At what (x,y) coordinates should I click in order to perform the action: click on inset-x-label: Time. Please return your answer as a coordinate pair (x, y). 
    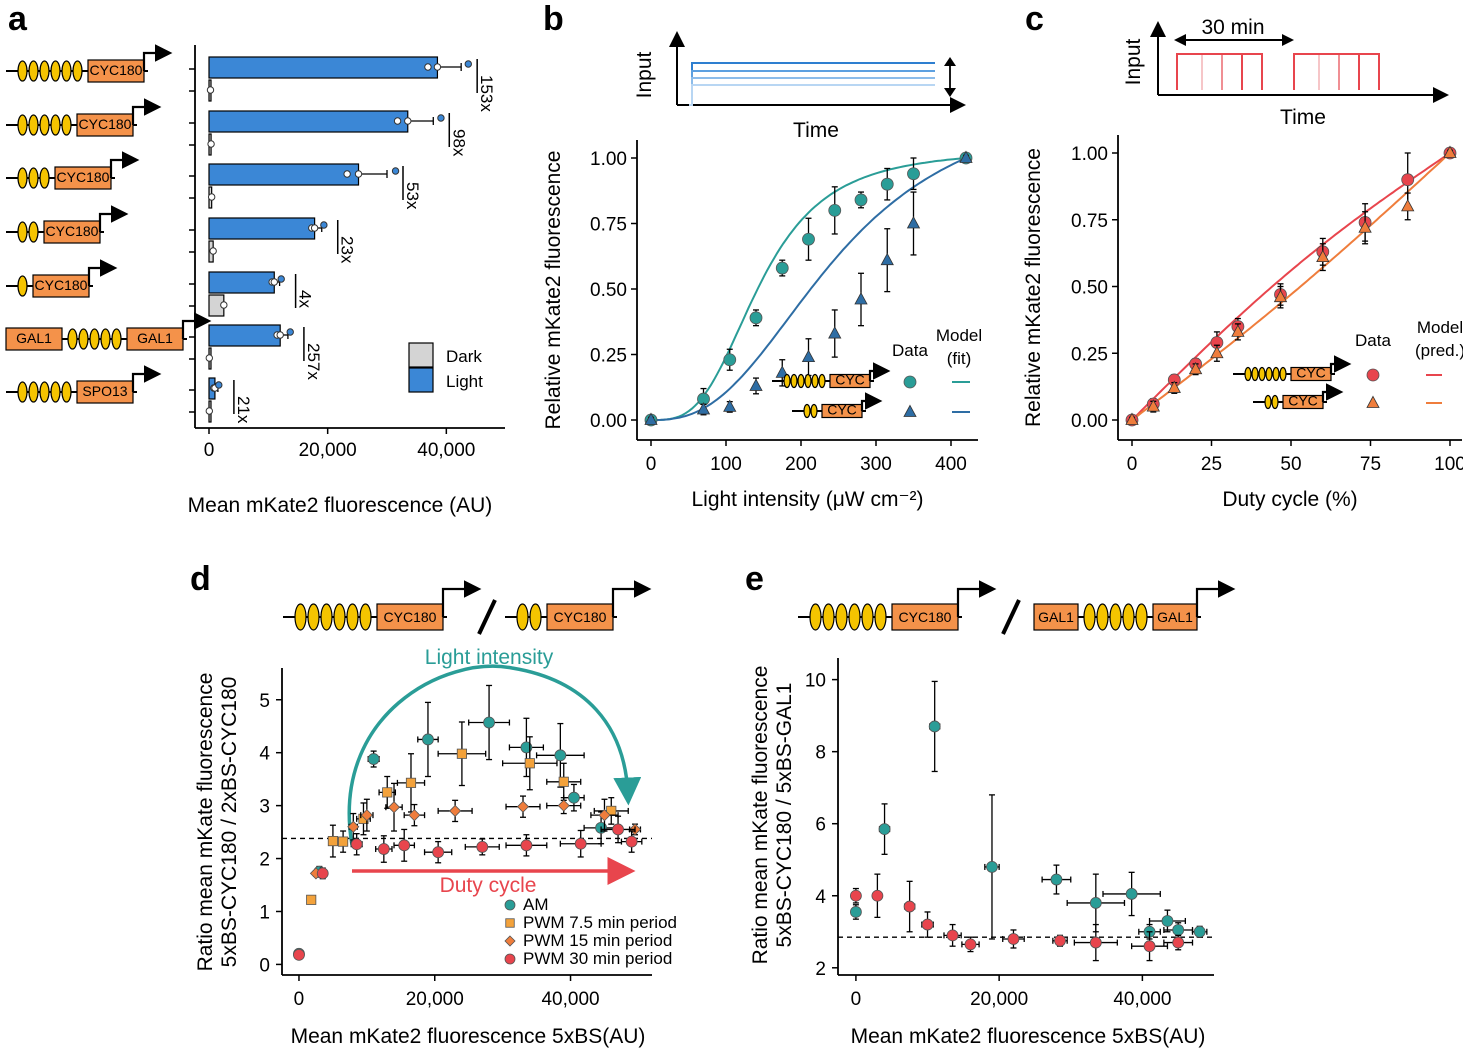
    Looking at the image, I should click on (1303, 117).